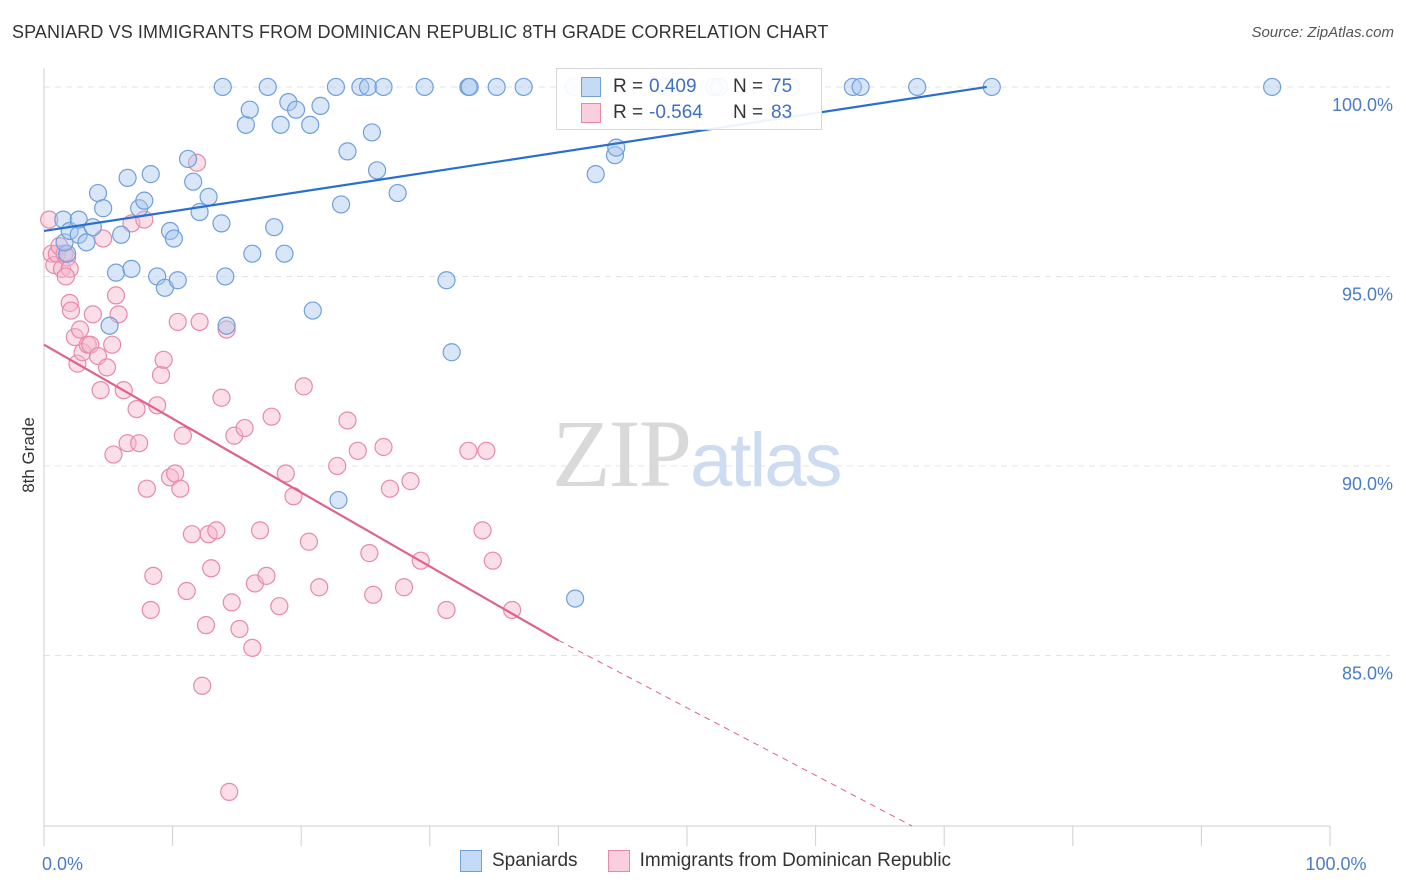 The image size is (1406, 892). I want to click on correlation-legend: R = 0.409 N = 75 R = -0.564 N = 83, so click(689, 99).